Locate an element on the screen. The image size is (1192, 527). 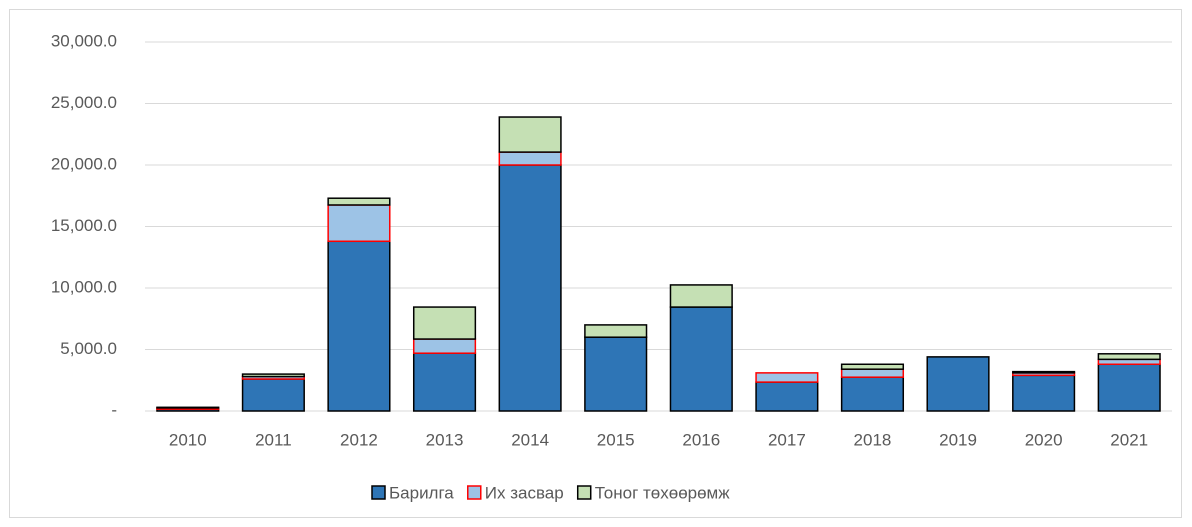
x-tick-label: 2014 is located at coordinates (530, 439).